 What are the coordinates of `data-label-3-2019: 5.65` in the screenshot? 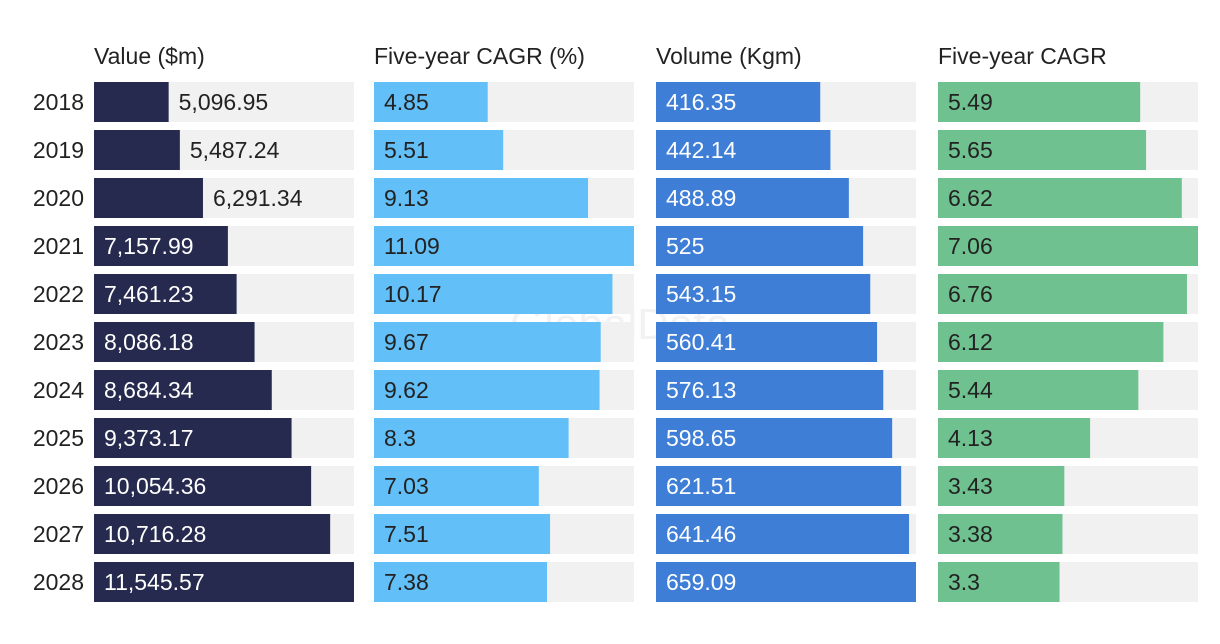 It's located at (970, 150).